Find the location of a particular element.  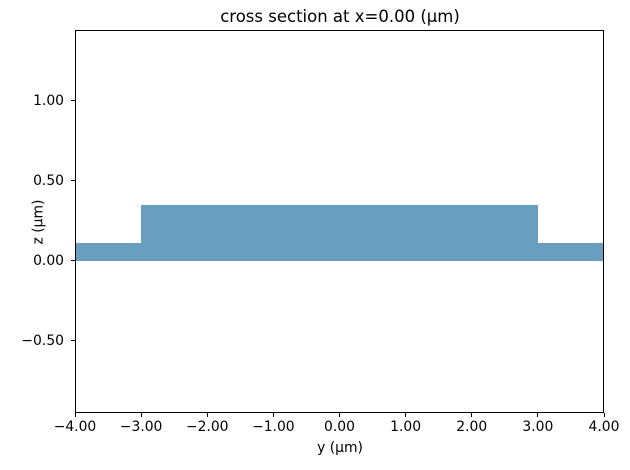

y-tick-label: 0.50 is located at coordinates (48, 180).